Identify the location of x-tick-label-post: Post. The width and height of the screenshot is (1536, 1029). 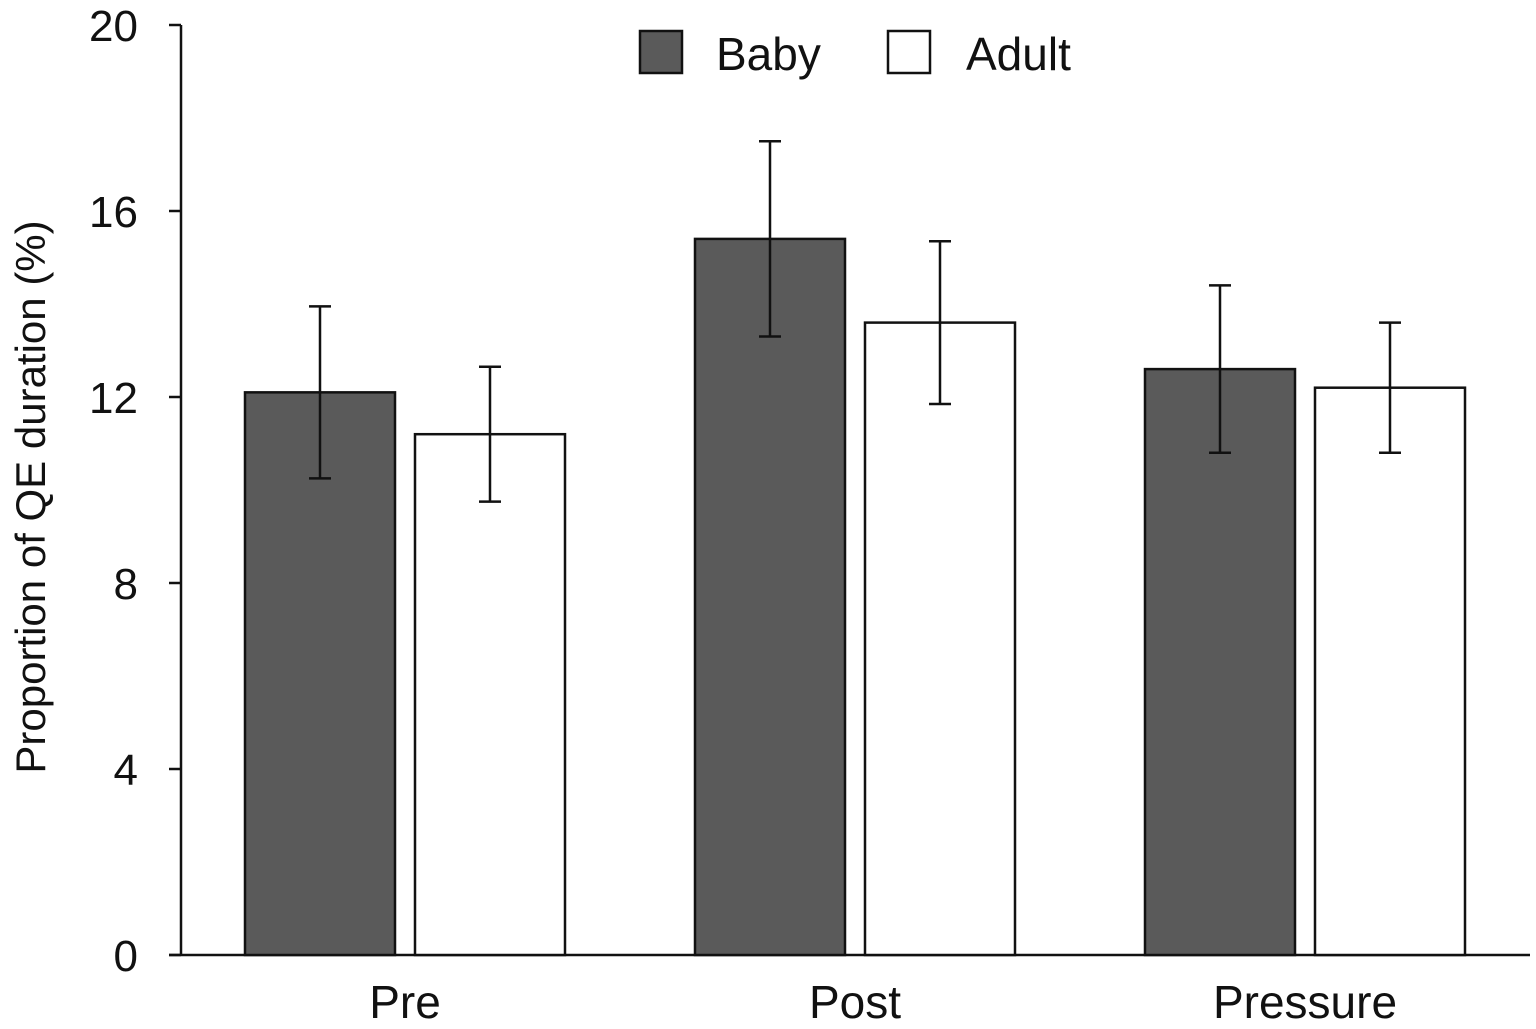
(855, 1002).